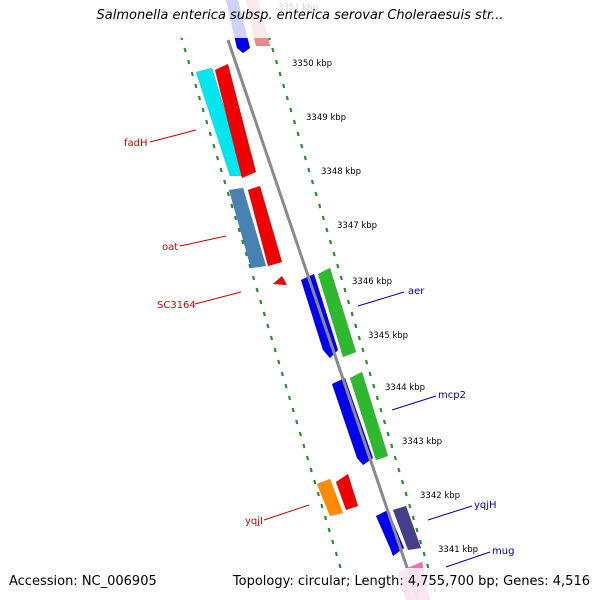 Image resolution: width=600 pixels, height=600 pixels. What do you see at coordinates (83, 581) in the screenshot?
I see `accession-text: Accession: NC_006905` at bounding box center [83, 581].